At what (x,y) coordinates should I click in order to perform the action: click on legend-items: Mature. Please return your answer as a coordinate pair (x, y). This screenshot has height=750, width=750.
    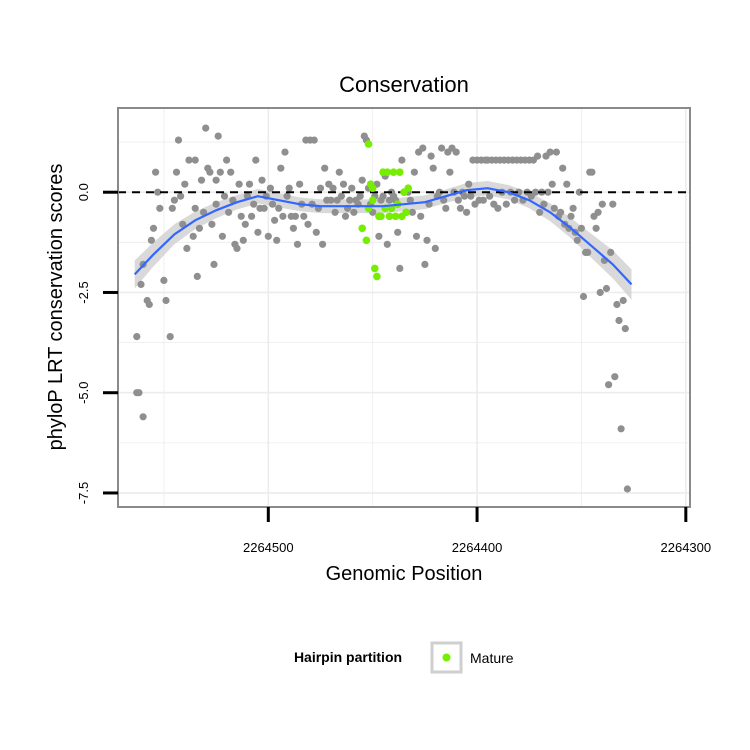
    Looking at the image, I should click on (478, 658).